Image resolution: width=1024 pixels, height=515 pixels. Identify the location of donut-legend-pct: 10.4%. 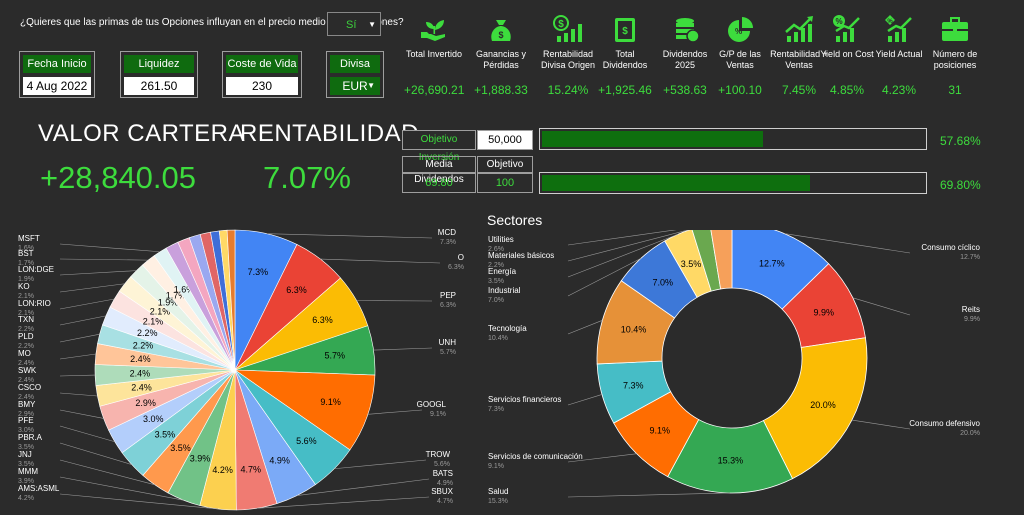
(498, 338).